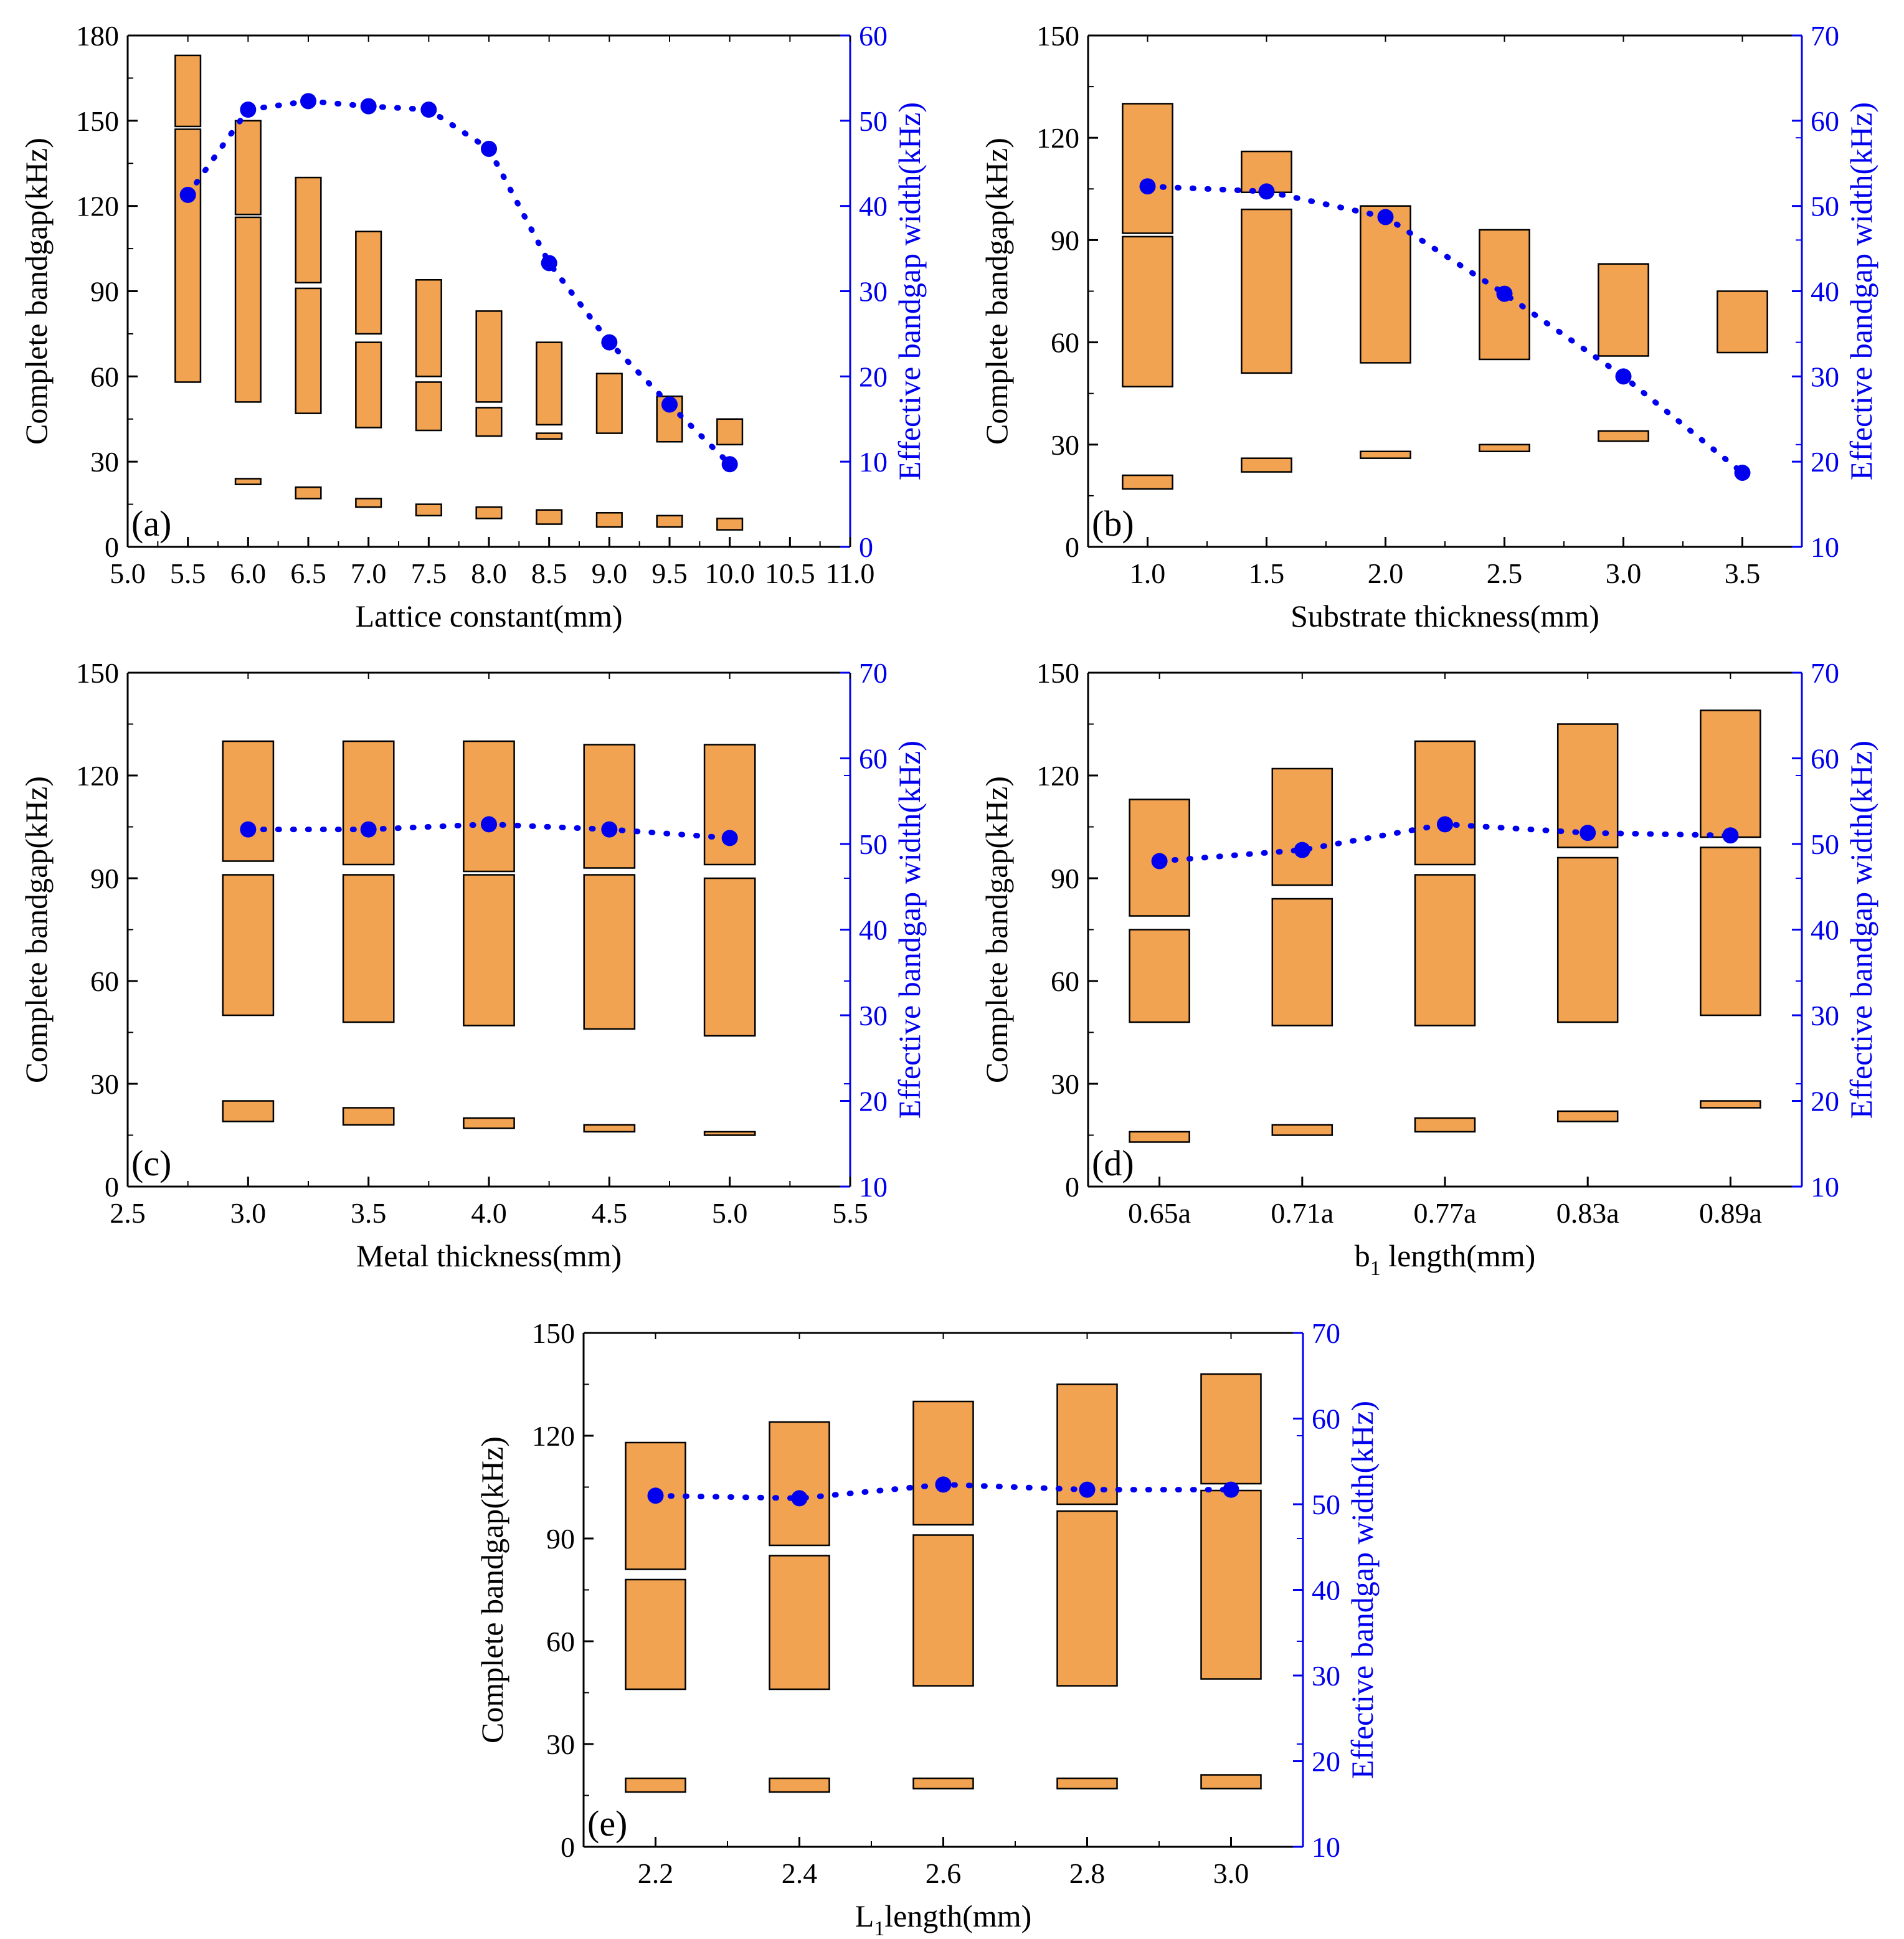 This screenshot has height=1939, width=1904. I want to click on y2-tick-label: 70, so click(1326, 1333).